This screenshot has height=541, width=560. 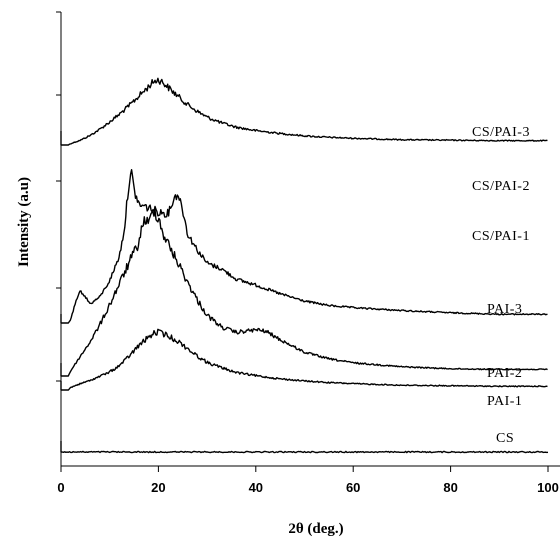 I want to click on x-tick-label: 20, so click(x=158, y=487).